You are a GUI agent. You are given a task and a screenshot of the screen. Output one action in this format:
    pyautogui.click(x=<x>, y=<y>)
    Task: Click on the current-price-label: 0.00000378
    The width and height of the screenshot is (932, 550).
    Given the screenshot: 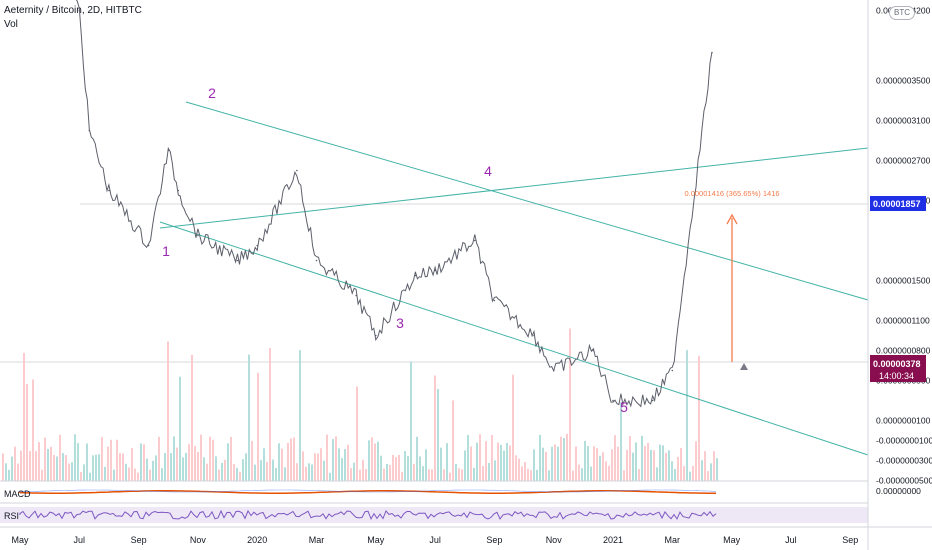 What is the action you would take?
    pyautogui.click(x=897, y=364)
    